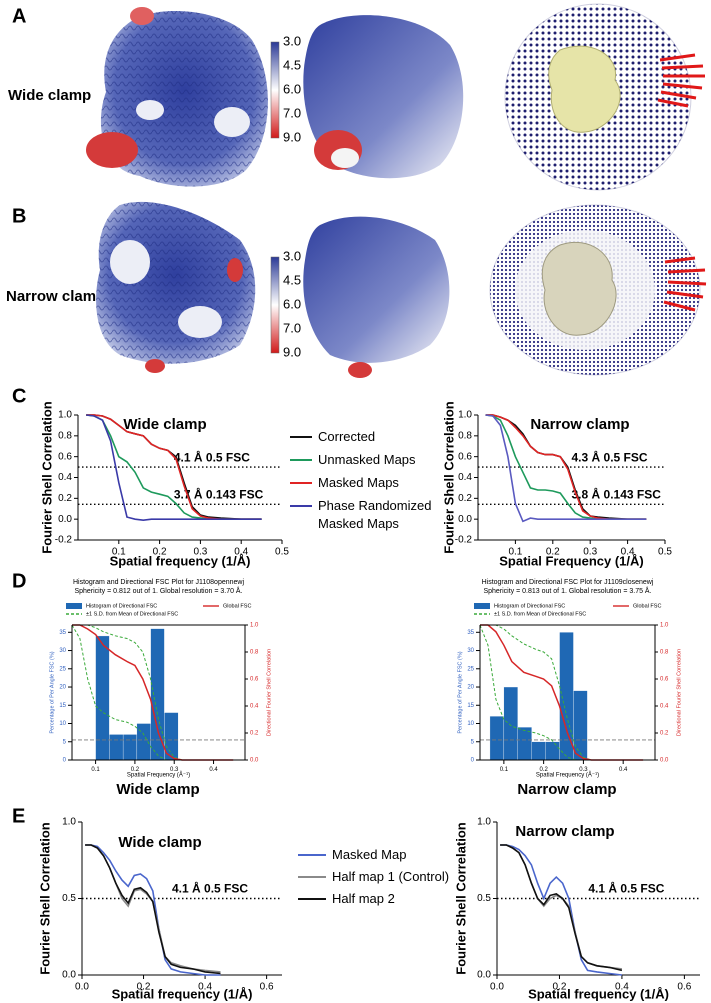 This screenshot has height=1003, width=711. I want to click on chart-title: Narrow clamp, so click(564, 831).